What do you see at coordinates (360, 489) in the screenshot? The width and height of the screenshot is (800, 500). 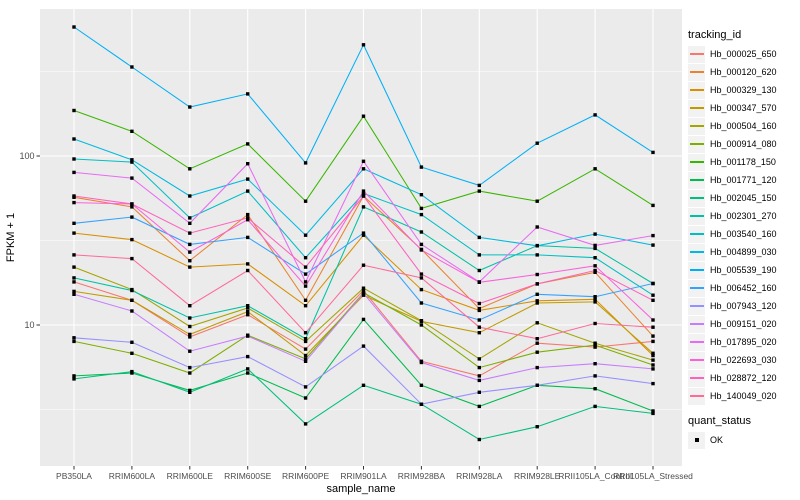 I see `x-axis-title: sample_name` at bounding box center [360, 489].